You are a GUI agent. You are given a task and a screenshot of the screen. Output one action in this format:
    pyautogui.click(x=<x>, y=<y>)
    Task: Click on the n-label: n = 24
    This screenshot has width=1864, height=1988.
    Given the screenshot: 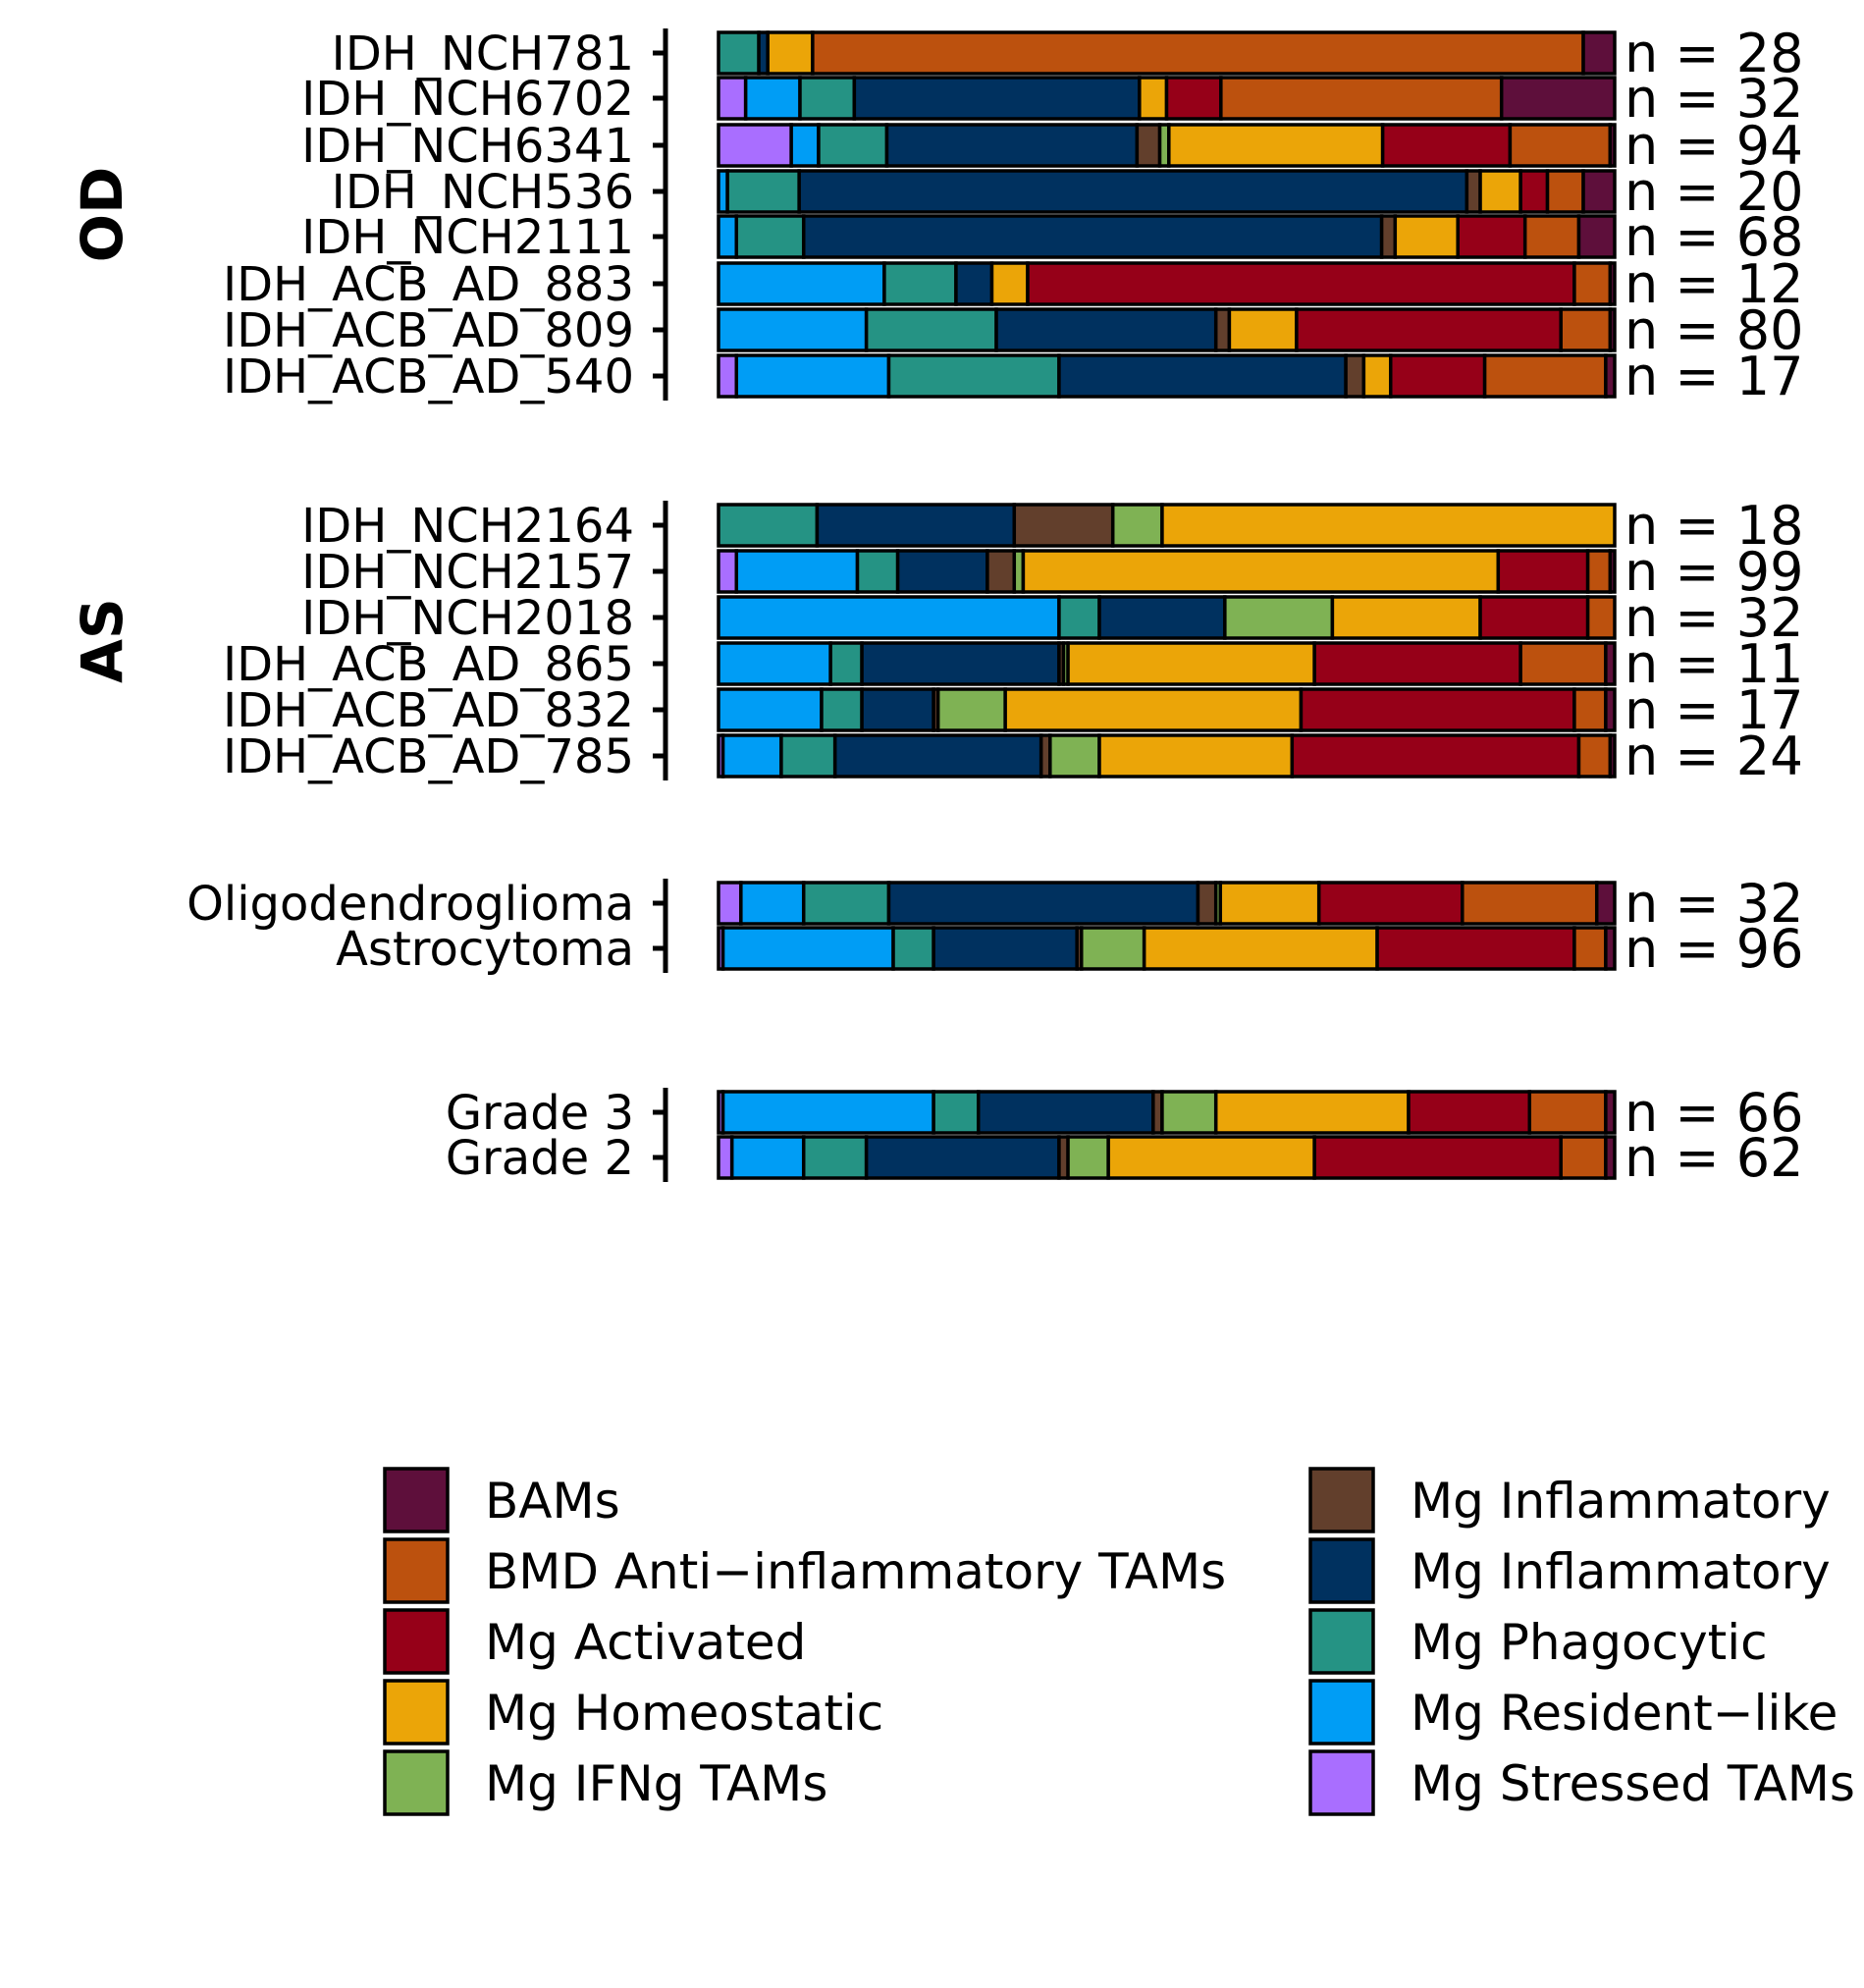 What is the action you would take?
    pyautogui.click(x=1714, y=756)
    